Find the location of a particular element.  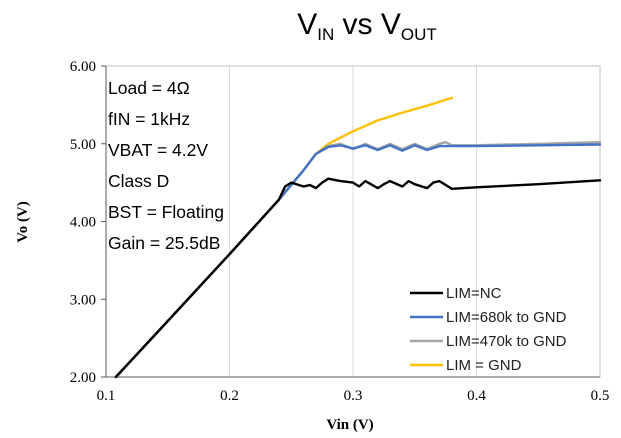

x-tick-label: 0.4 is located at coordinates (476, 396).